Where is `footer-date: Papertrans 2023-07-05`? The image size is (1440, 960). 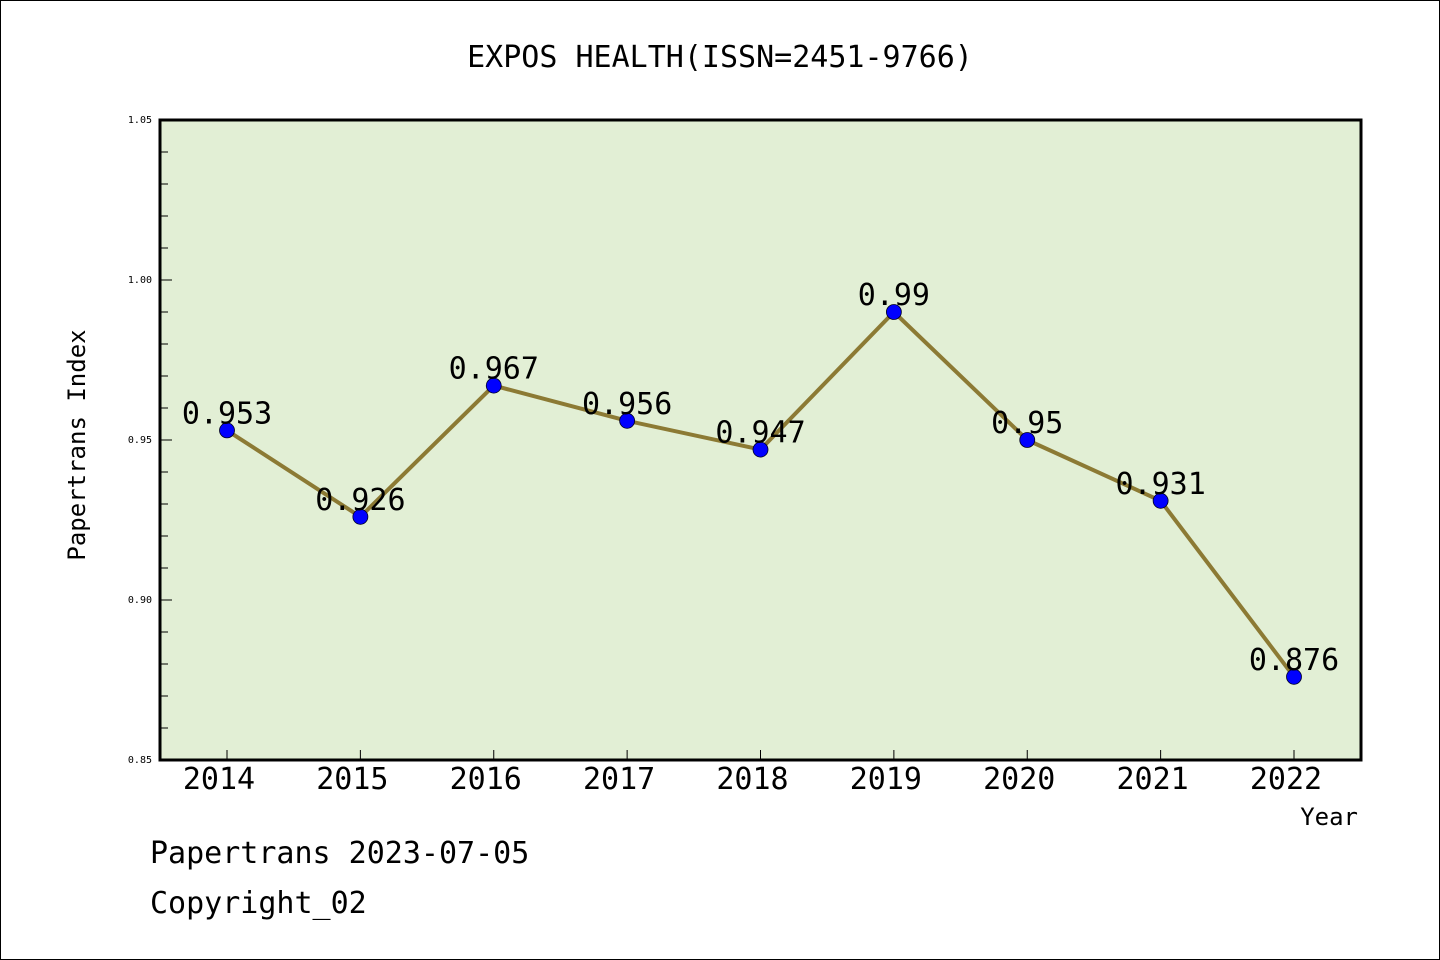
footer-date: Papertrans 2023-07-05 is located at coordinates (340, 853).